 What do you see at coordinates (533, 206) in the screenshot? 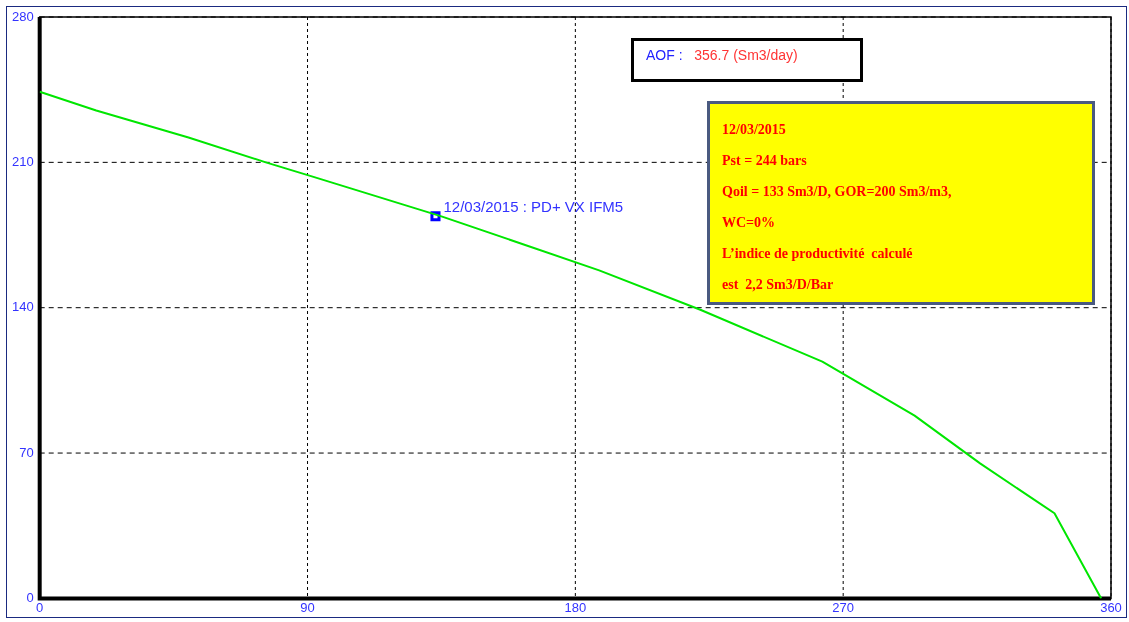
I see `annotation: 12/03/2015 : PD+ VX IFM5` at bounding box center [533, 206].